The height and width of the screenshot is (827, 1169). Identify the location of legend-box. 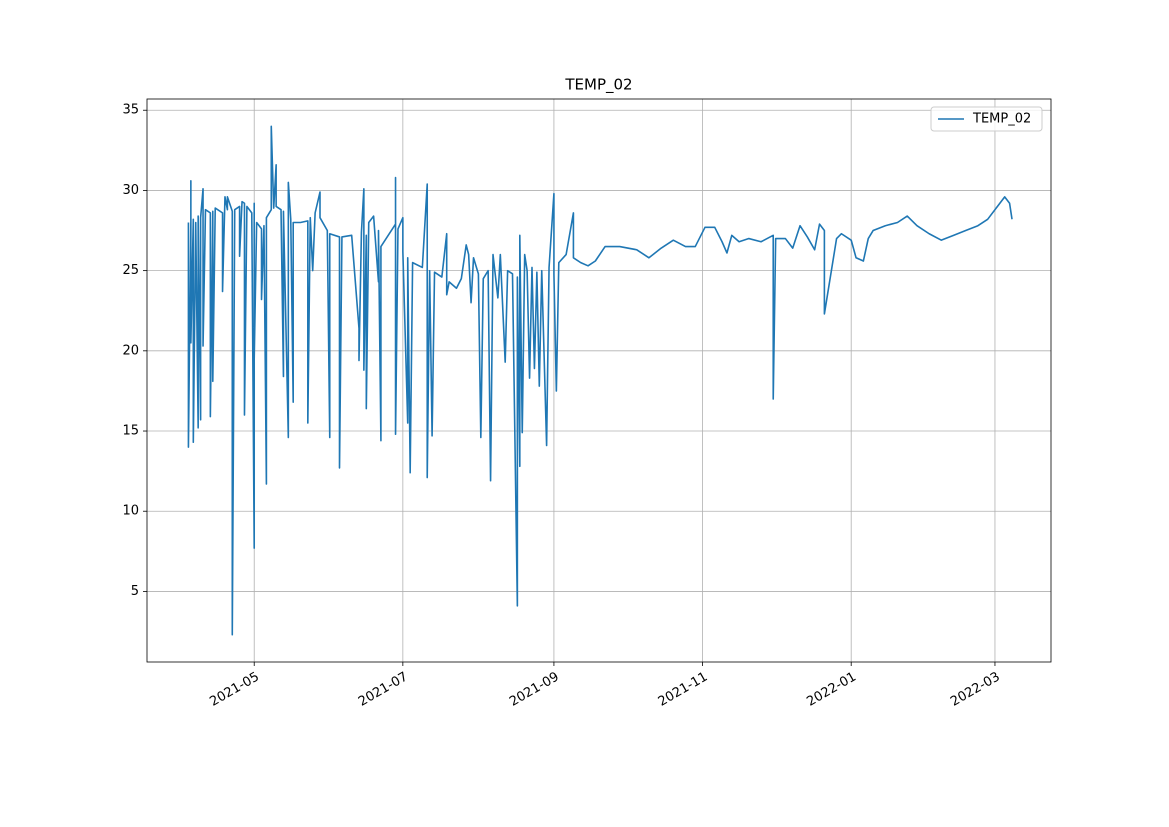
(986, 119).